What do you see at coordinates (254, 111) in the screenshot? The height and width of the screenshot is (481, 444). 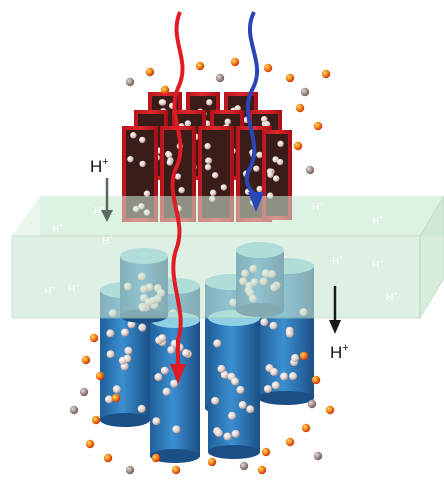 I see `blue-light-arrow` at bounding box center [254, 111].